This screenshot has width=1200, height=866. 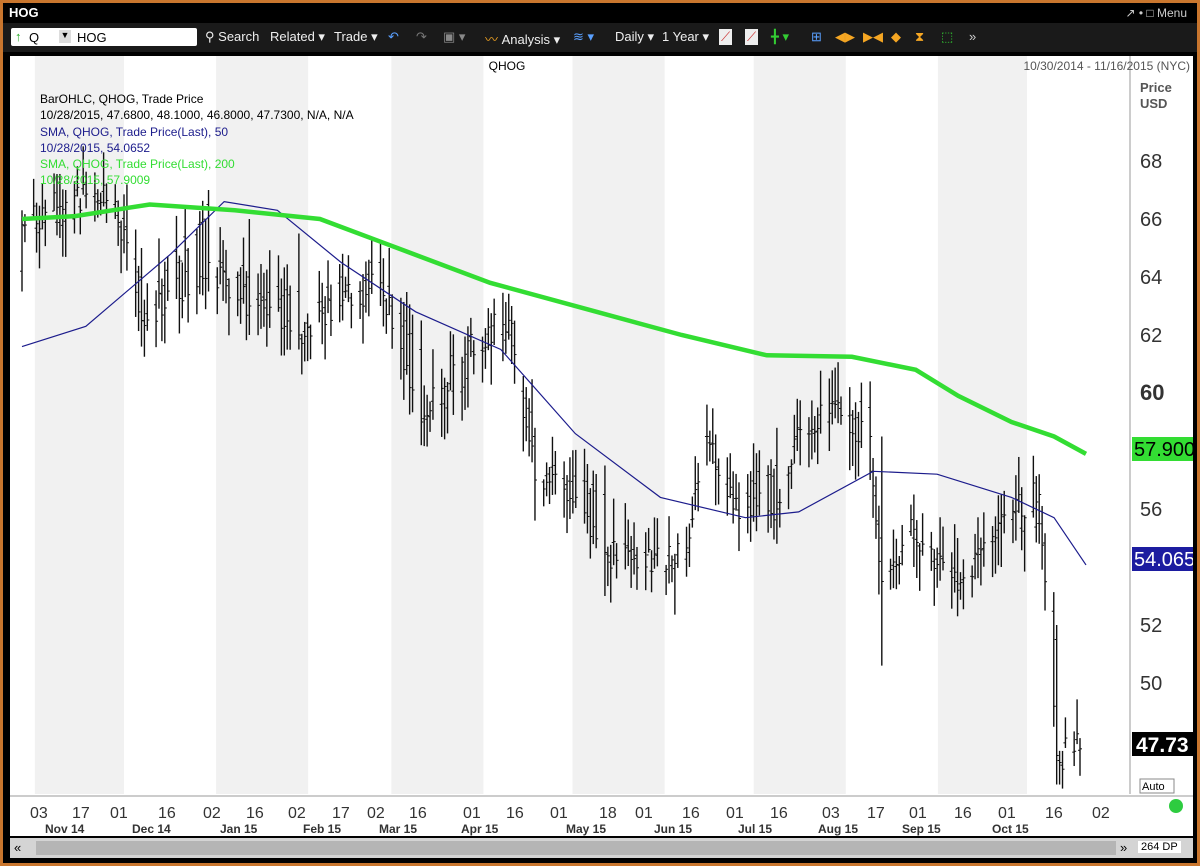 I want to click on symbol-input: ↑ Q ▼ HOG, so click(x=104, y=37).